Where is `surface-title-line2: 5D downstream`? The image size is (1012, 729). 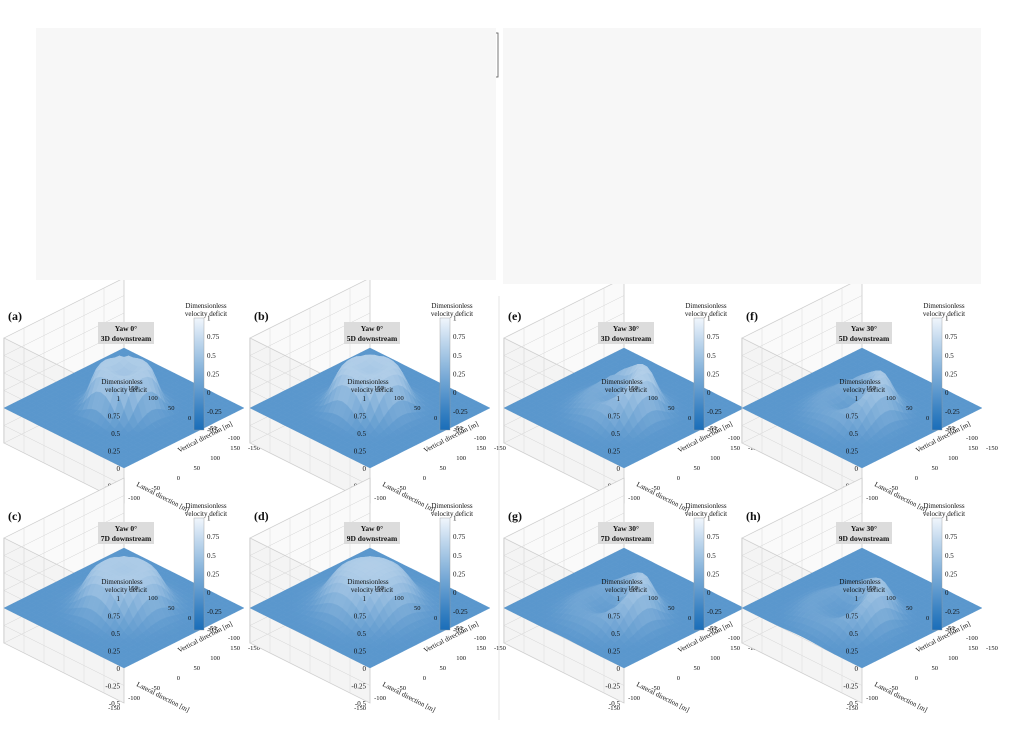
surface-title-line2: 5D downstream is located at coordinates (864, 338).